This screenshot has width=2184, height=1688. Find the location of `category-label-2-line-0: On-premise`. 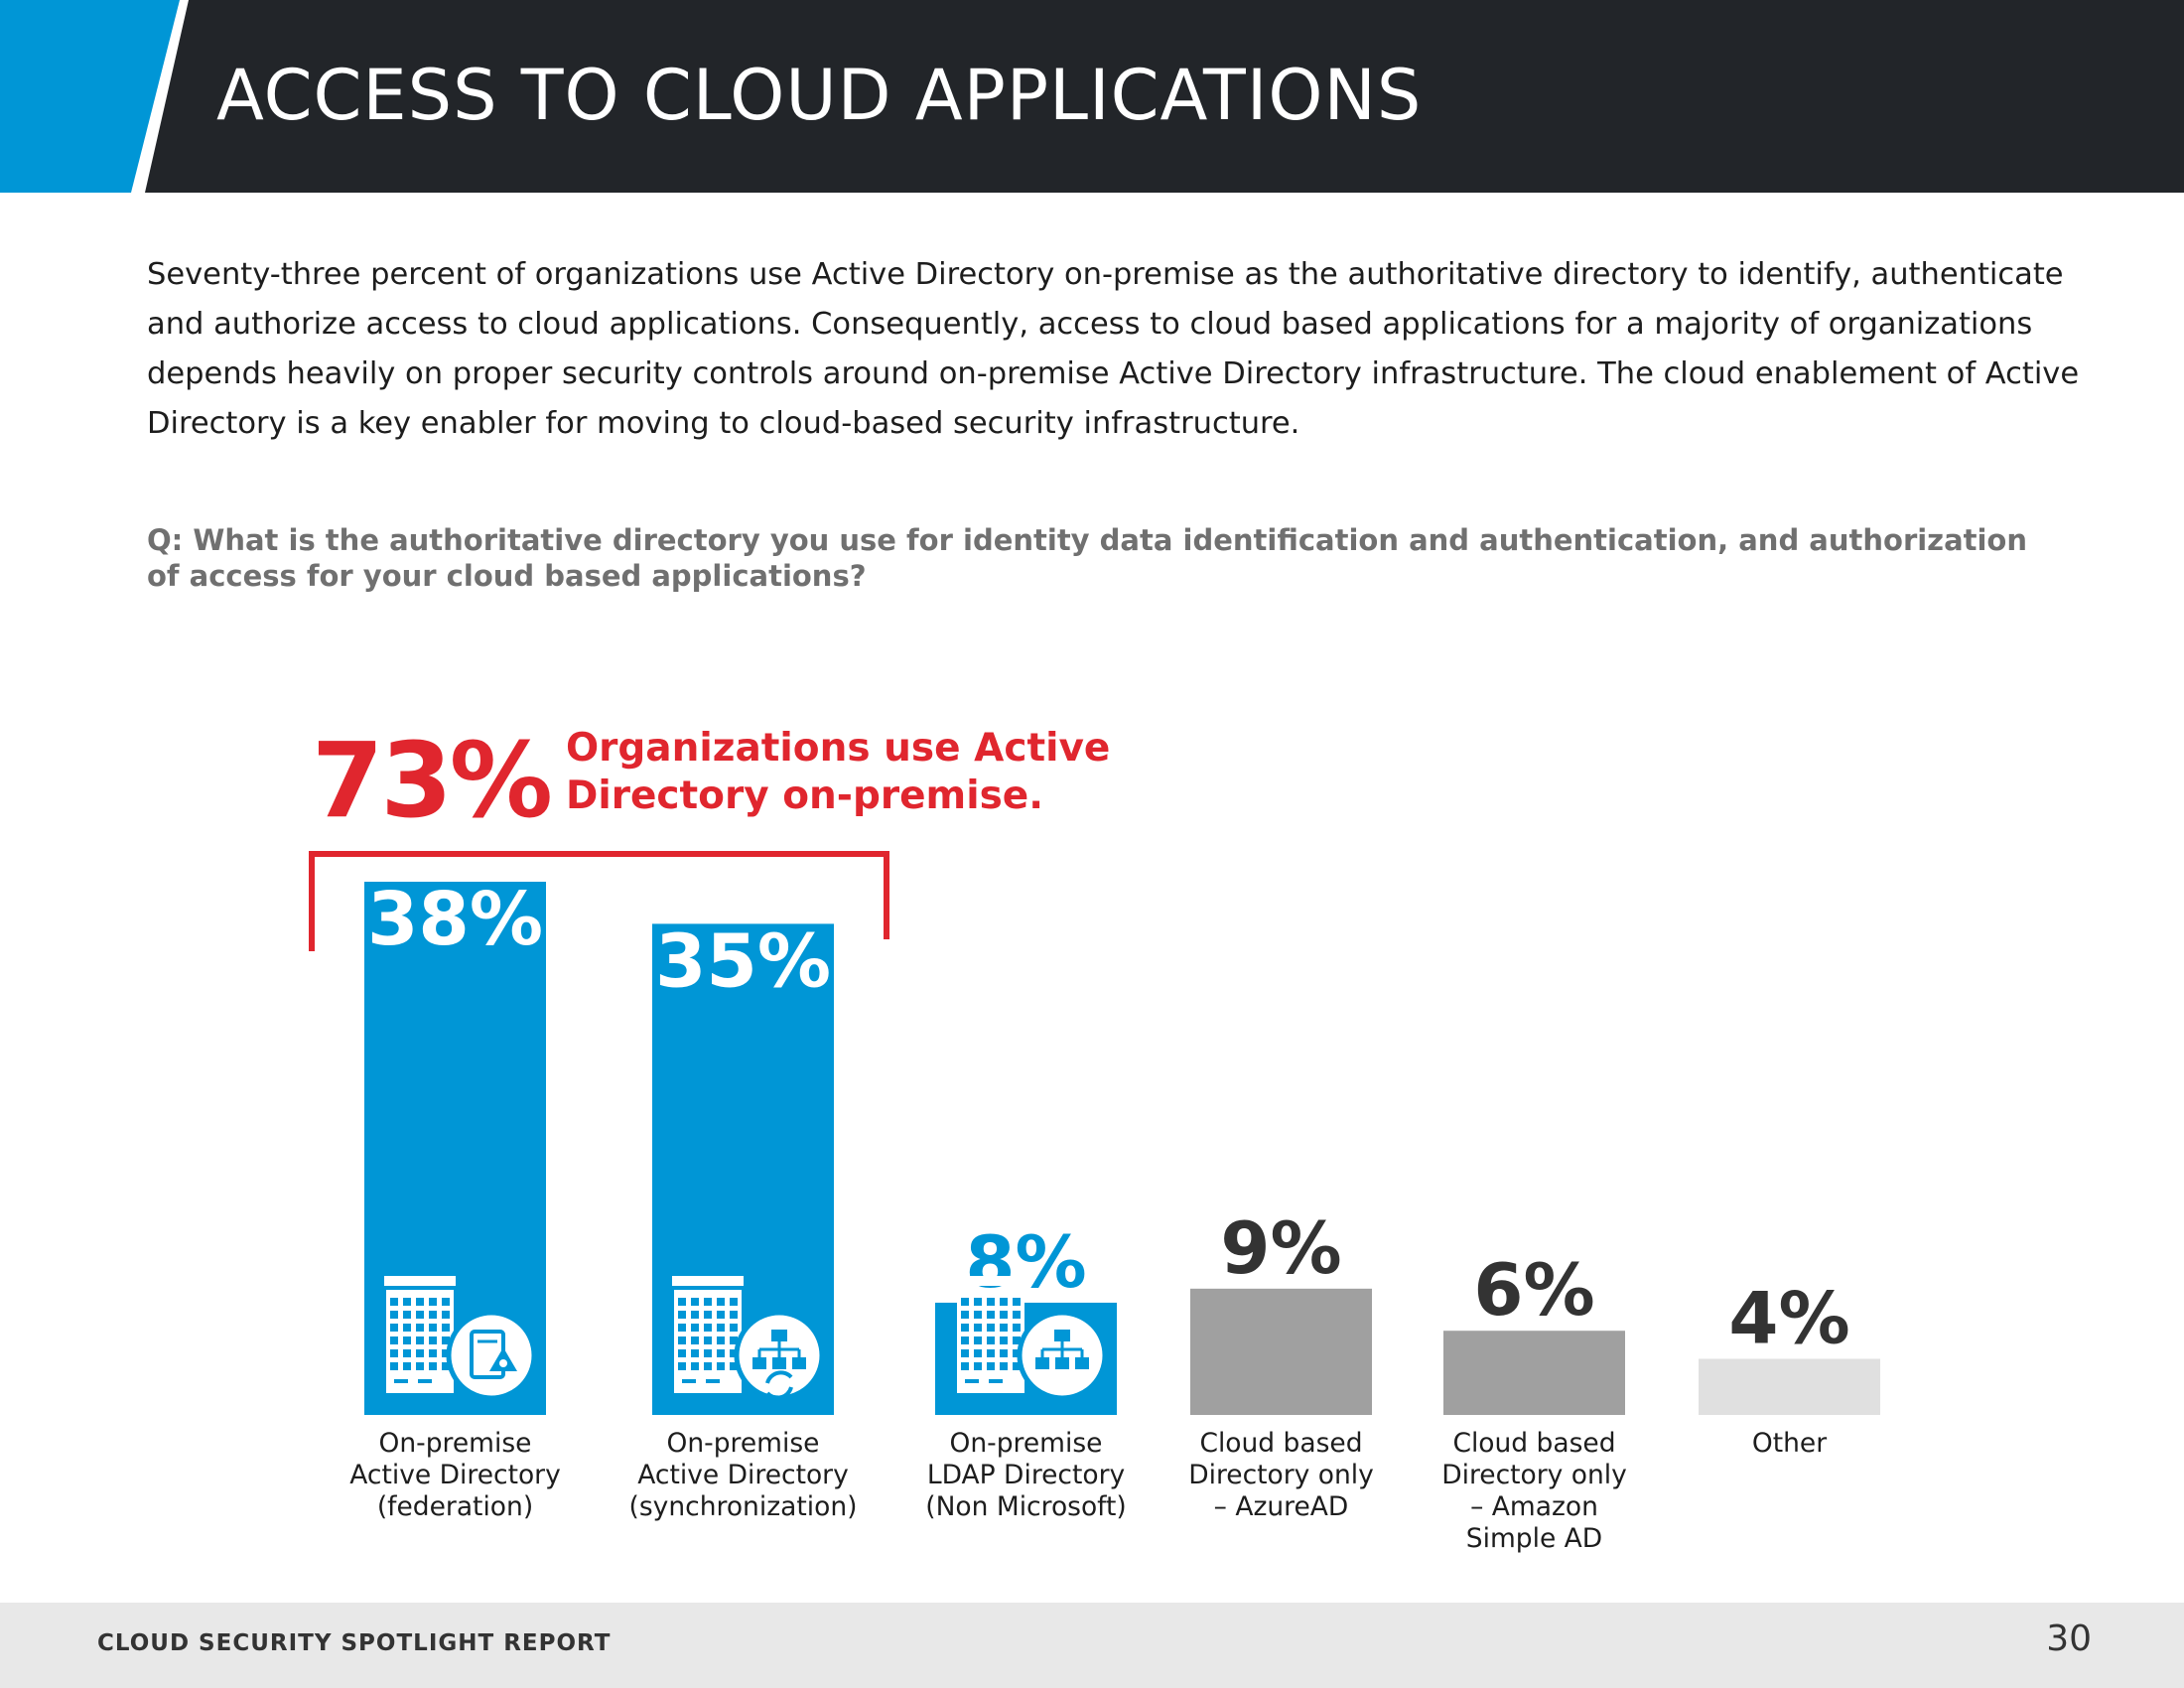

category-label-2-line-0: On-premise is located at coordinates (1026, 1443).